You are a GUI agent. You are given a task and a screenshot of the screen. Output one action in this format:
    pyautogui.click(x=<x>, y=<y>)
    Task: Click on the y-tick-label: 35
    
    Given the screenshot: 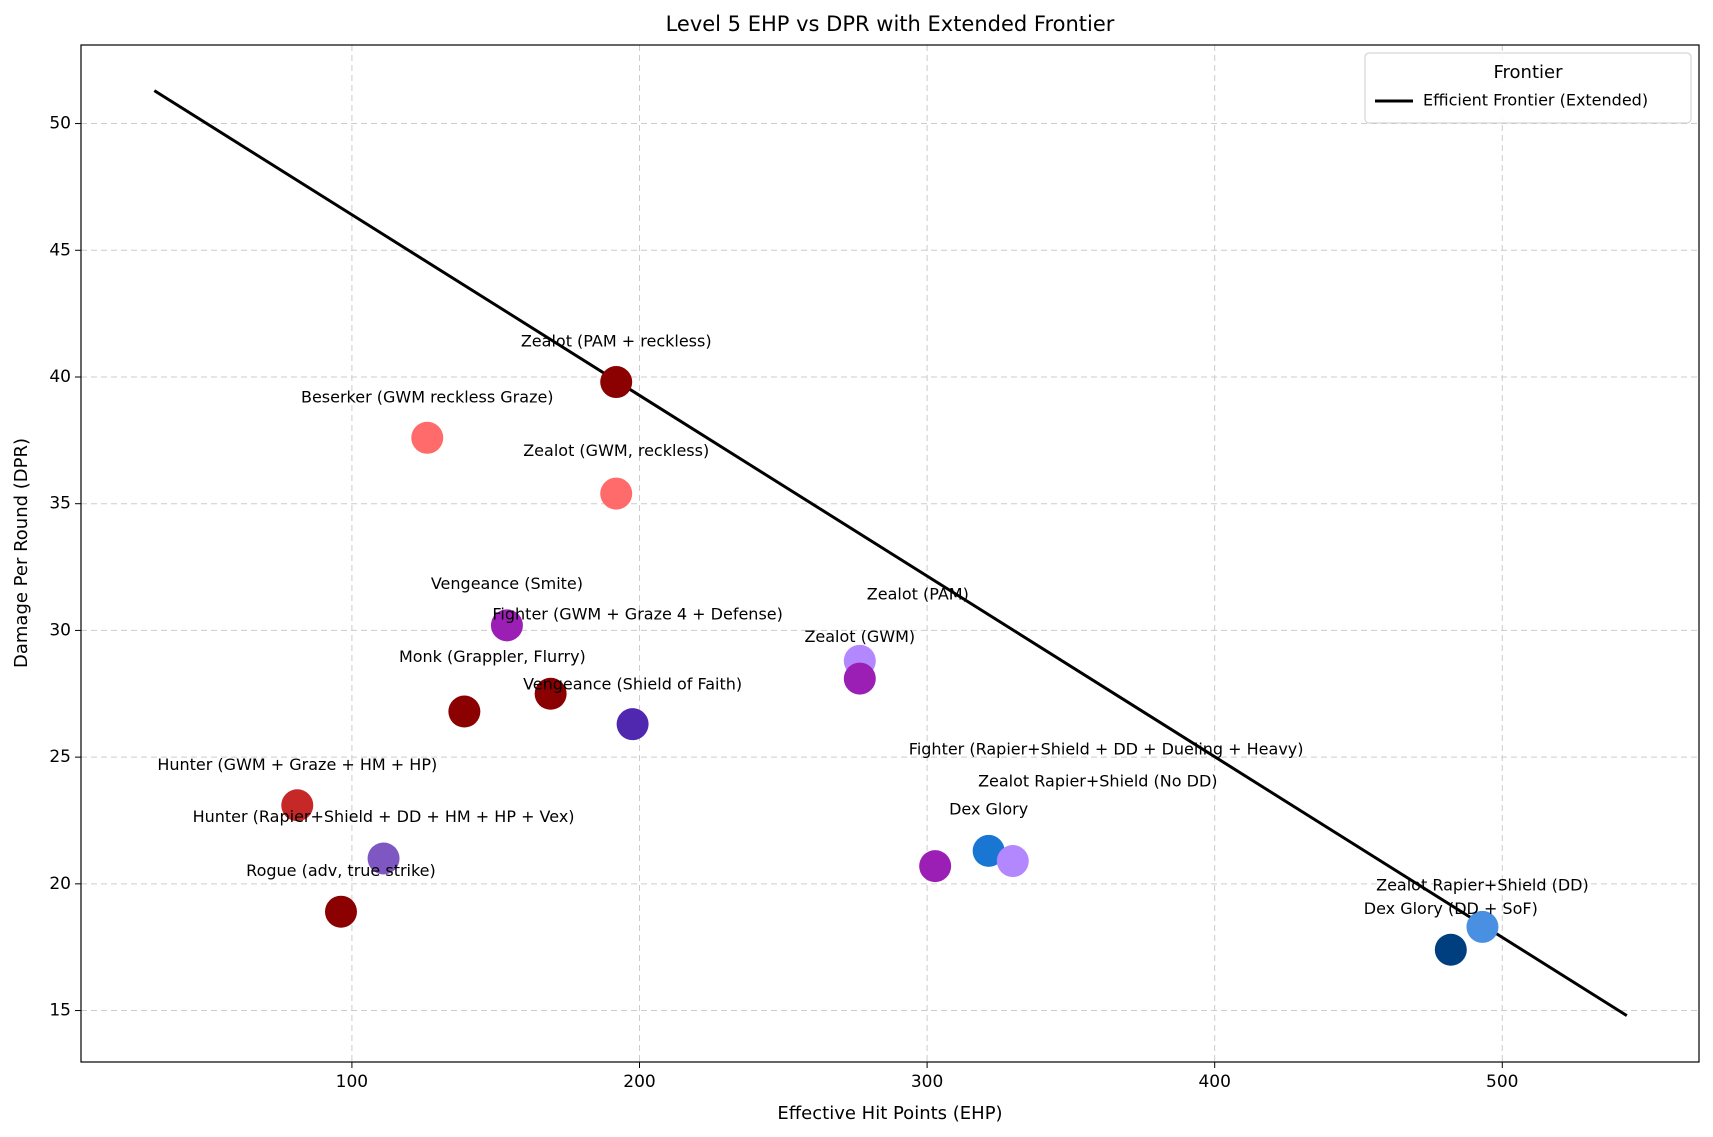 What is the action you would take?
    pyautogui.click(x=60, y=504)
    